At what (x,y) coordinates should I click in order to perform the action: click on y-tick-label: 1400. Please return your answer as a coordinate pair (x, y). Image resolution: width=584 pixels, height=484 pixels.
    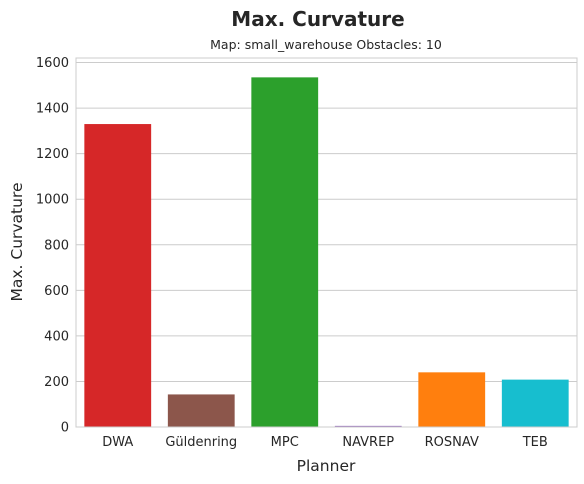
    Looking at the image, I should click on (52, 109).